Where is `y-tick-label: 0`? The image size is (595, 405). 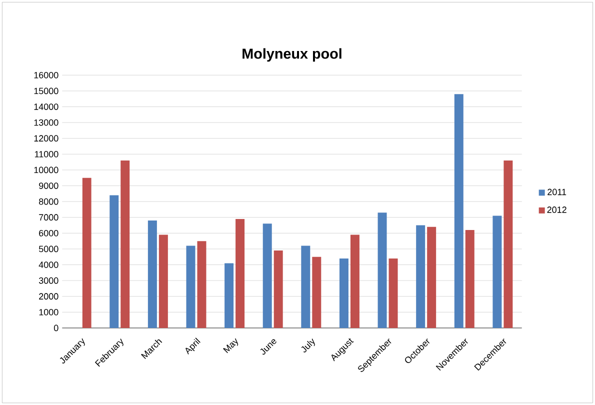 y-tick-label: 0 is located at coordinates (56, 328).